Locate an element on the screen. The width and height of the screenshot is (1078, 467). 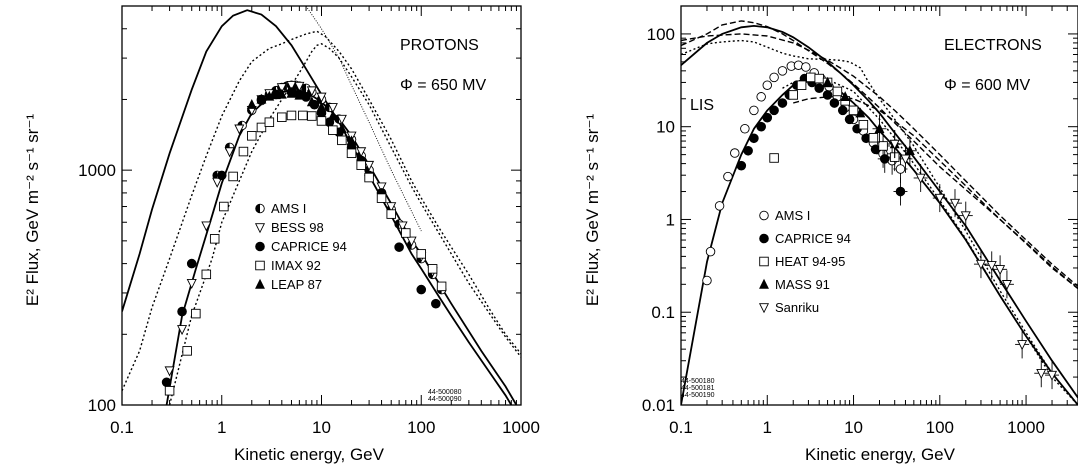
legend-label-heat-94-95: HEAT 94-95 is located at coordinates (810, 261).